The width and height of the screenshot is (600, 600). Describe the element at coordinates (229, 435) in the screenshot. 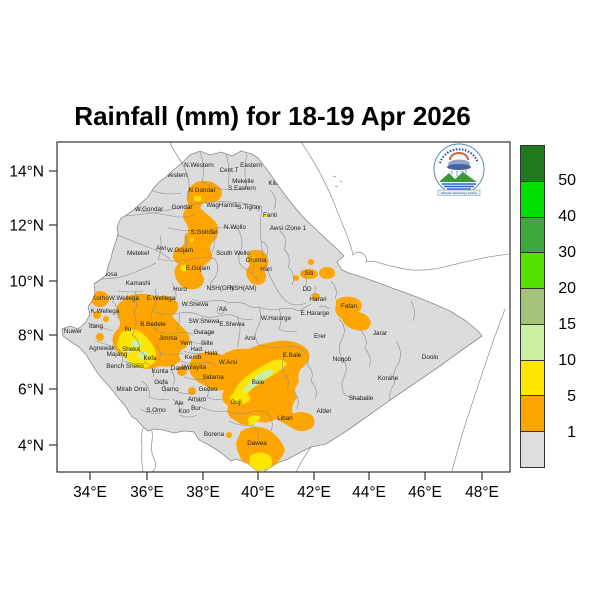

I see `rain-speck-borena` at that location.